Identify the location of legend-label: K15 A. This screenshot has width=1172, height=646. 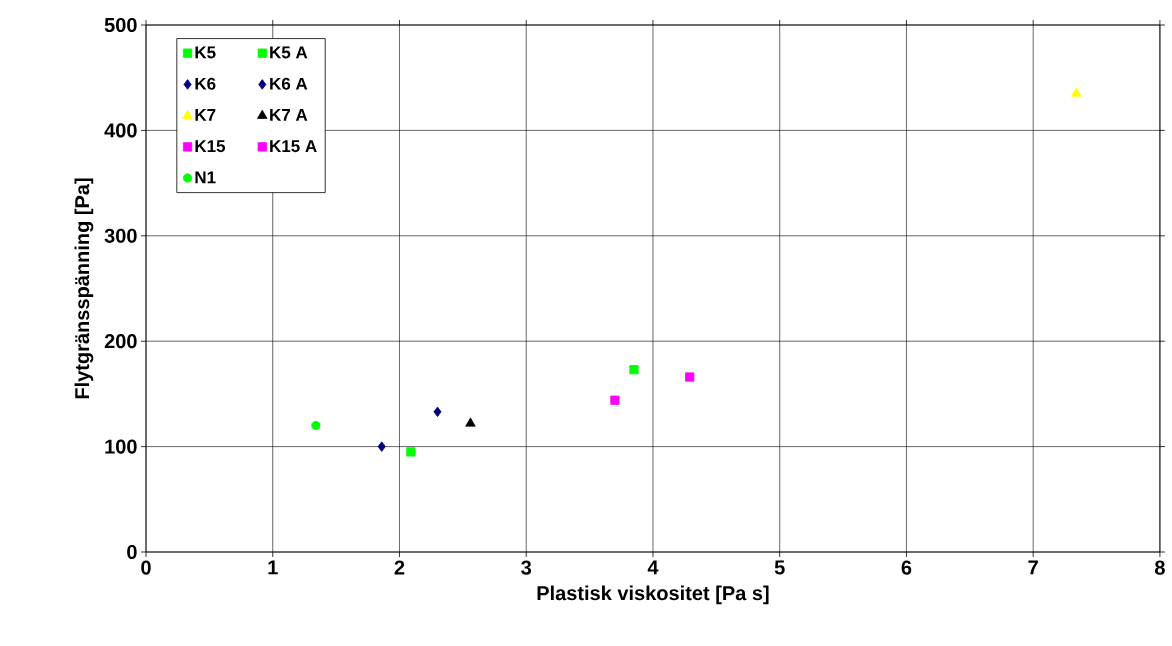
(293, 146).